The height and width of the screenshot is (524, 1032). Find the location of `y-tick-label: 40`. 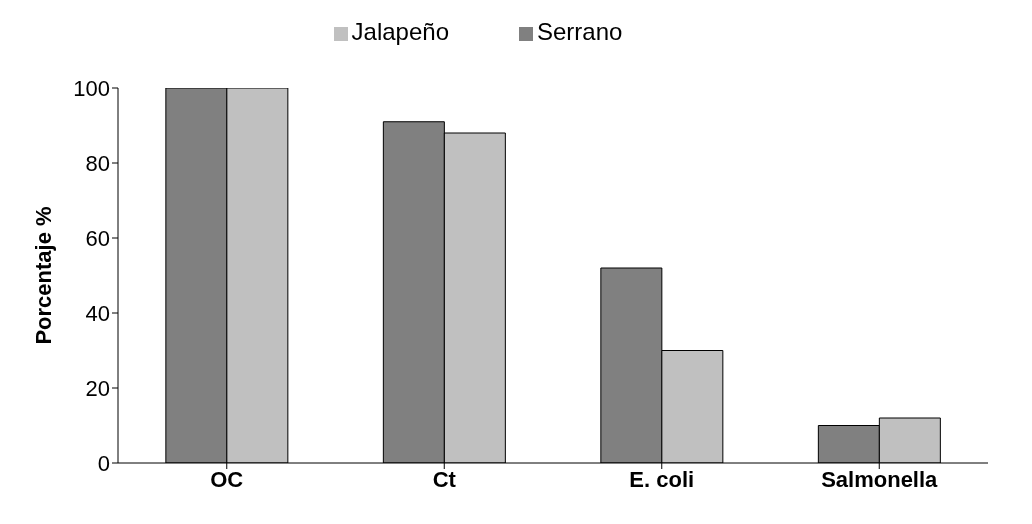

y-tick-label: 40 is located at coordinates (97, 313).